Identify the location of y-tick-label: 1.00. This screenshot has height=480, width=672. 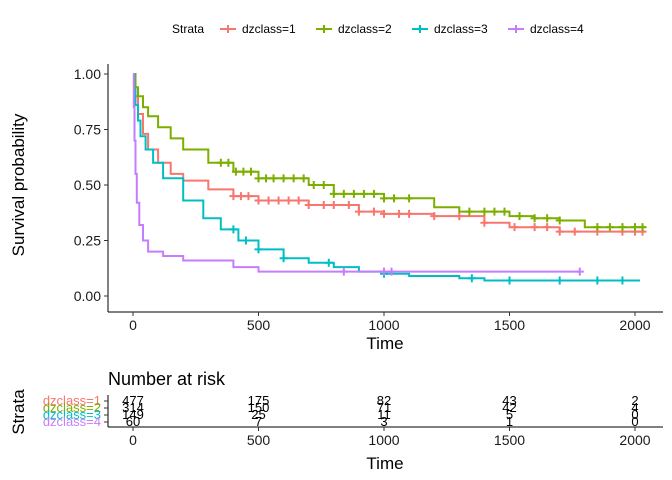
(87, 74).